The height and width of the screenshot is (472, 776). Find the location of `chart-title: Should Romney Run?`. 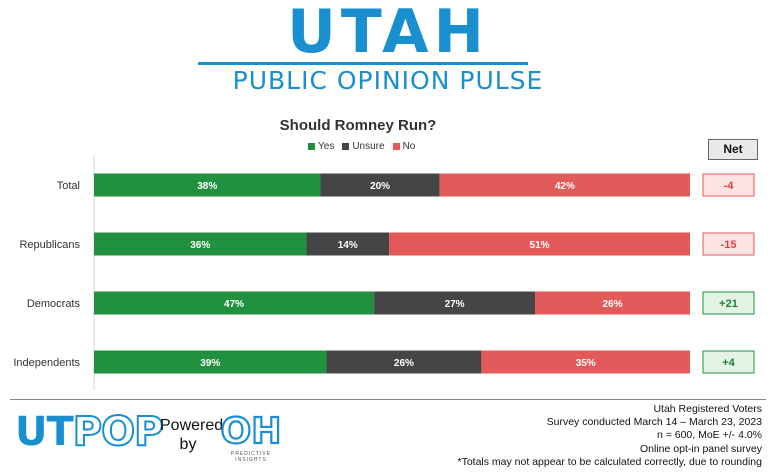

chart-title: Should Romney Run? is located at coordinates (358, 125).